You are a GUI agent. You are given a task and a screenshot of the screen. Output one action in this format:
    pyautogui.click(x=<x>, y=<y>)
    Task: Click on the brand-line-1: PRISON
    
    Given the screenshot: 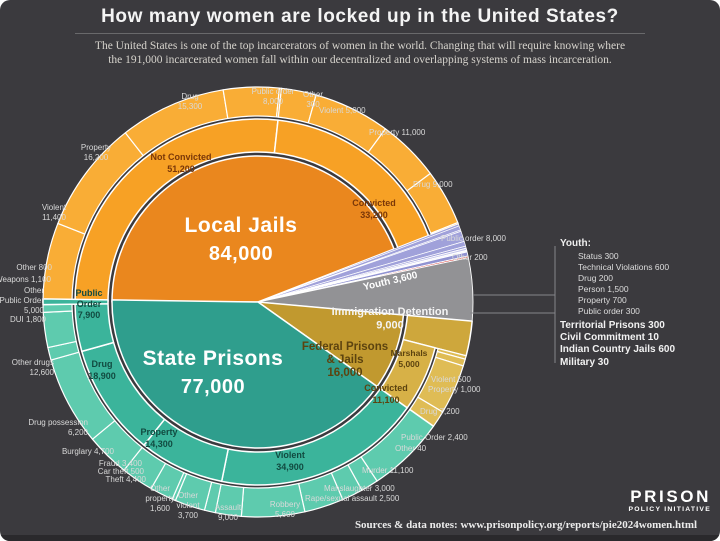 What is the action you would take?
    pyautogui.click(x=670, y=496)
    